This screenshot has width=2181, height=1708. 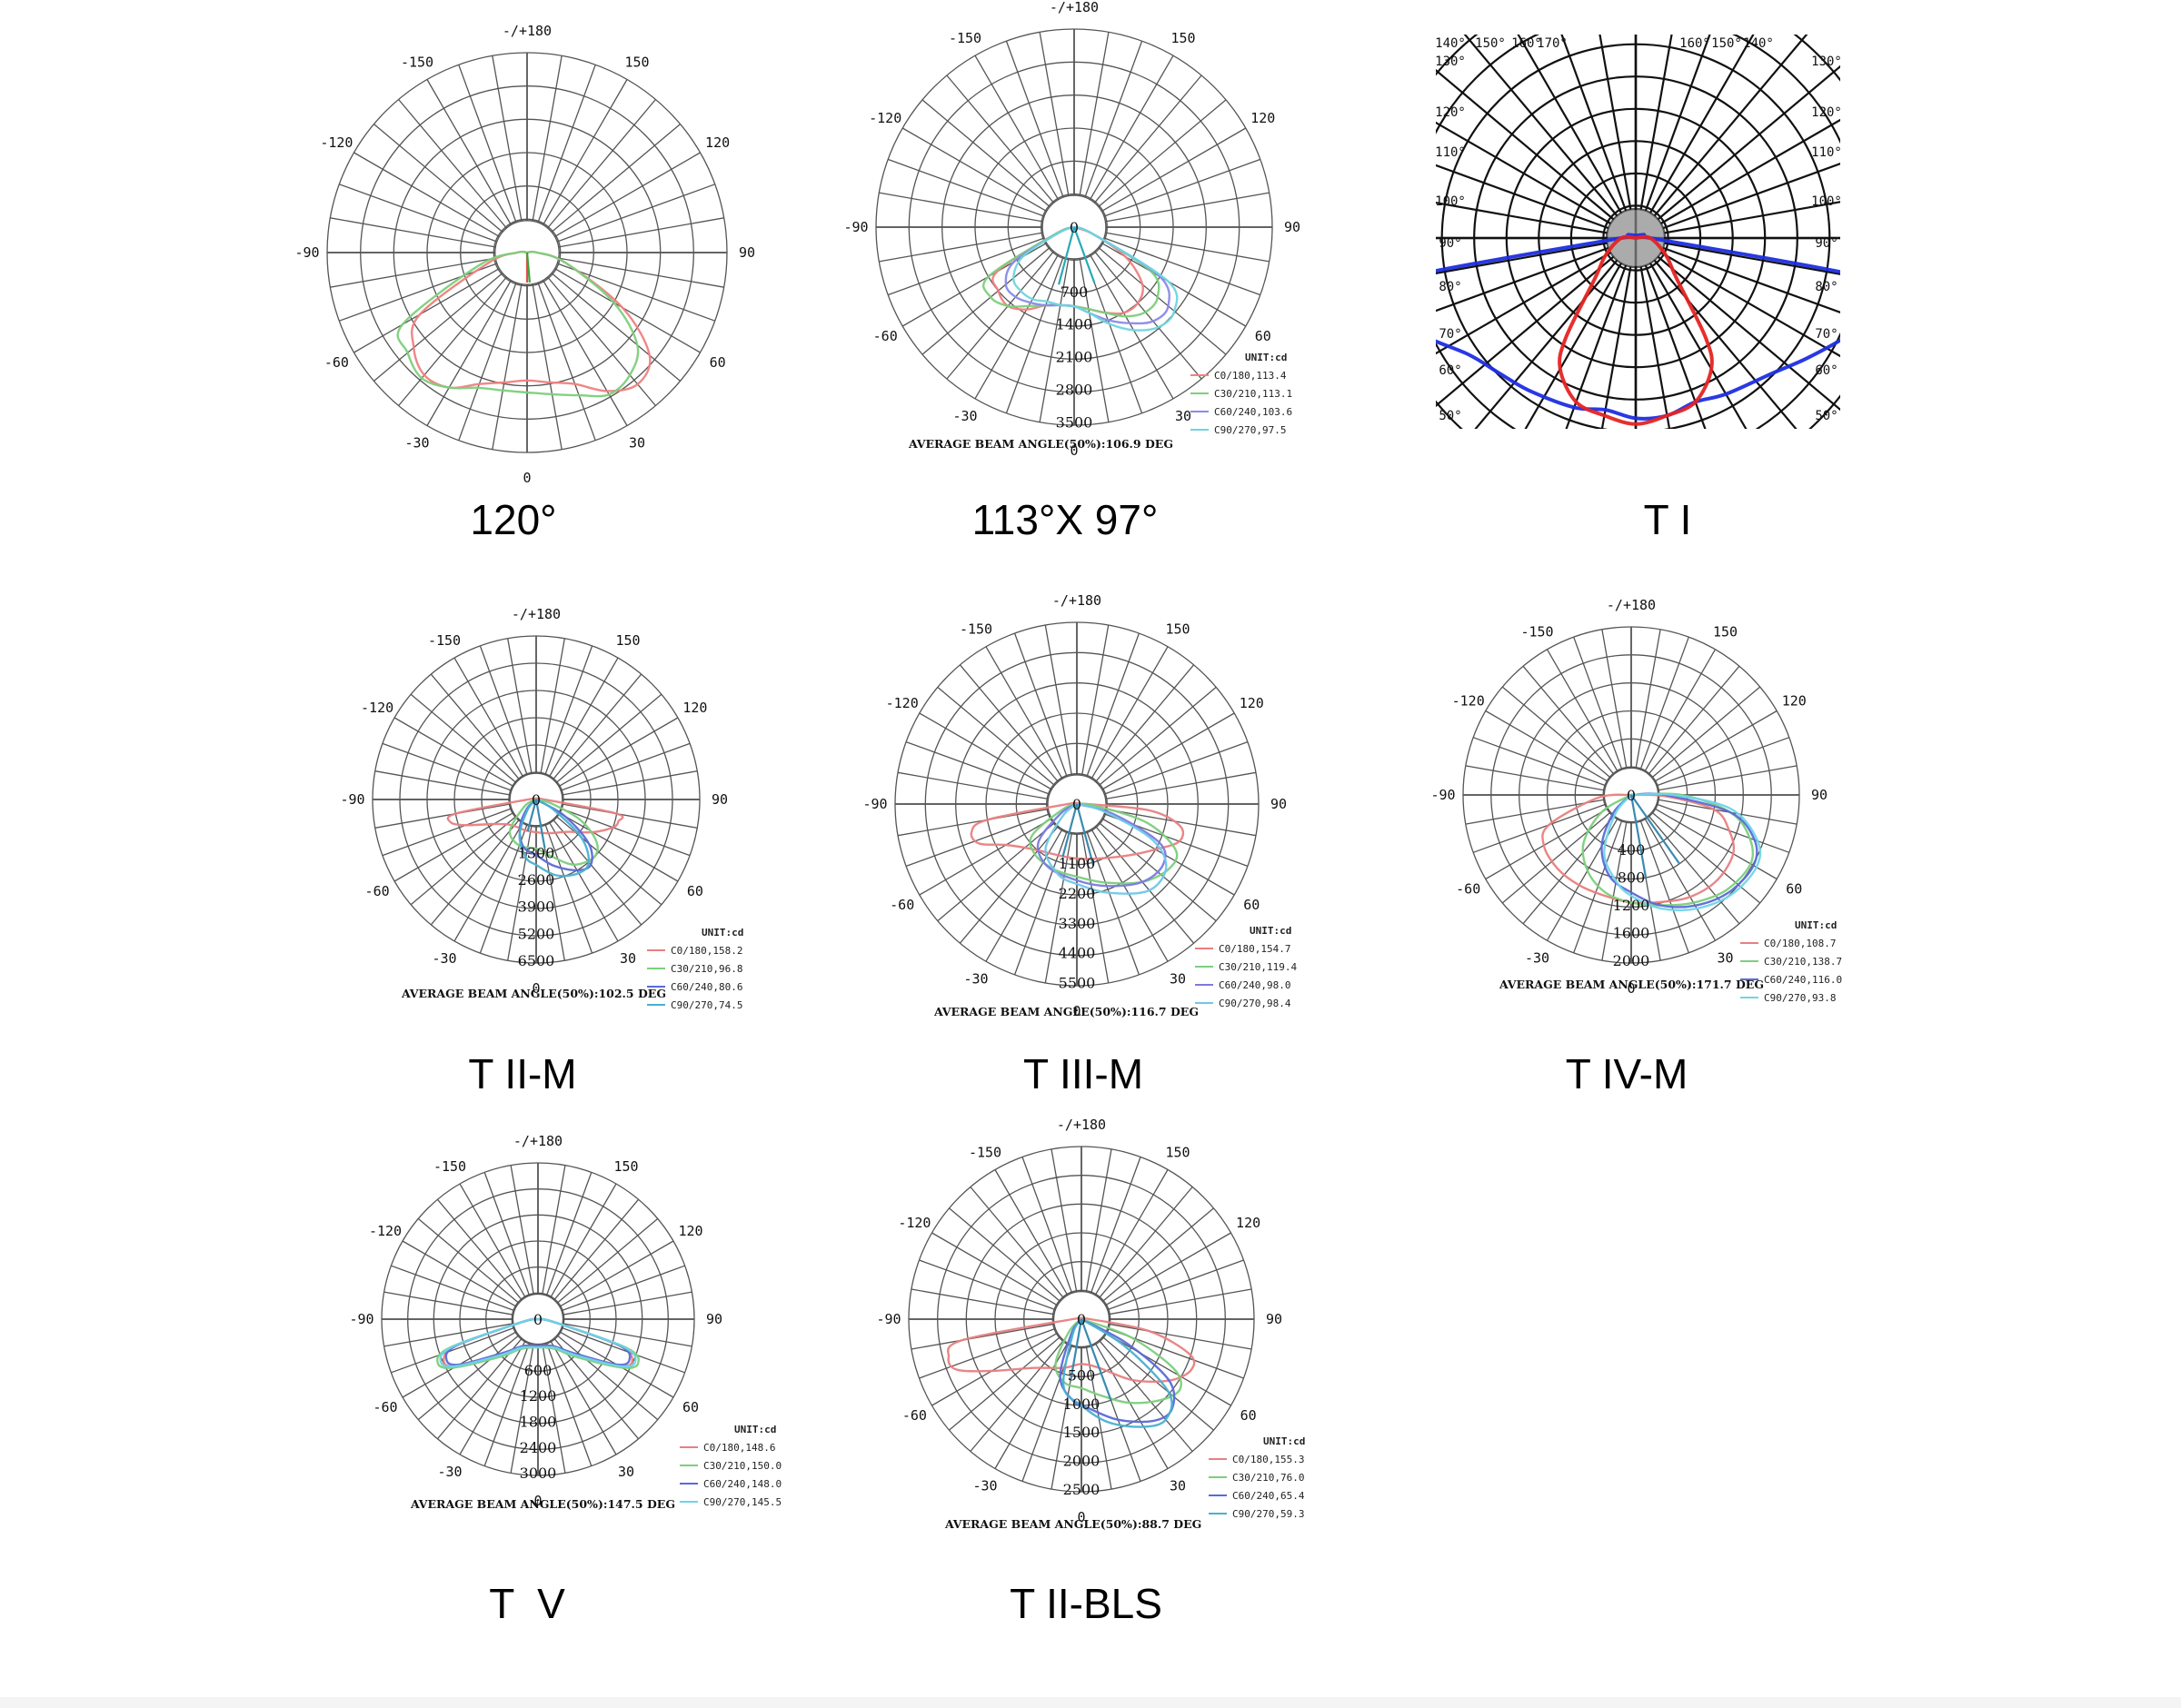 What do you see at coordinates (1725, 957) in the screenshot?
I see `polar-angle-label: 30` at bounding box center [1725, 957].